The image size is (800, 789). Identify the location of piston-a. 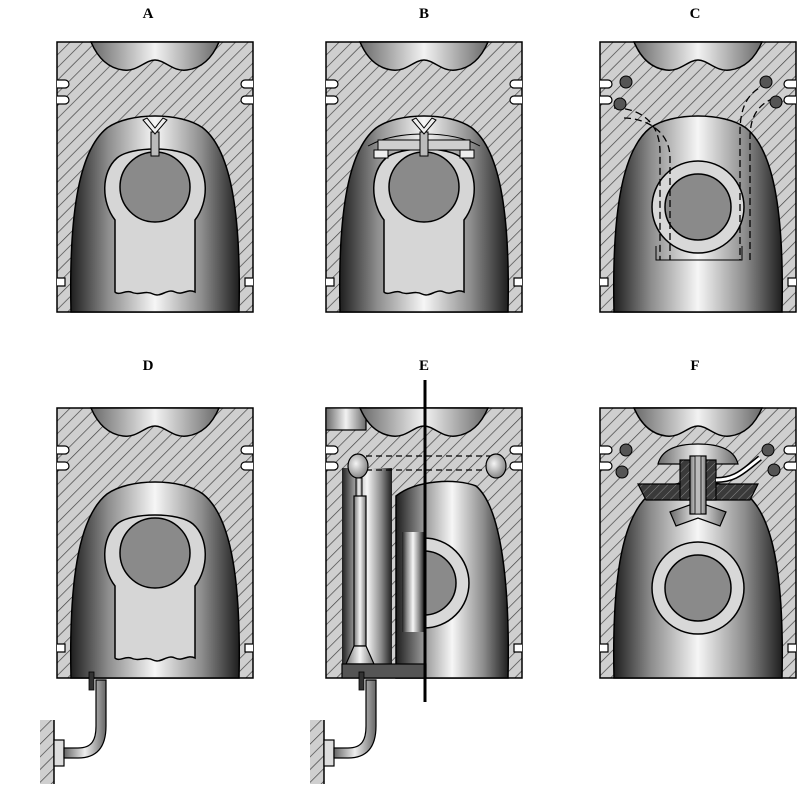
(155, 177).